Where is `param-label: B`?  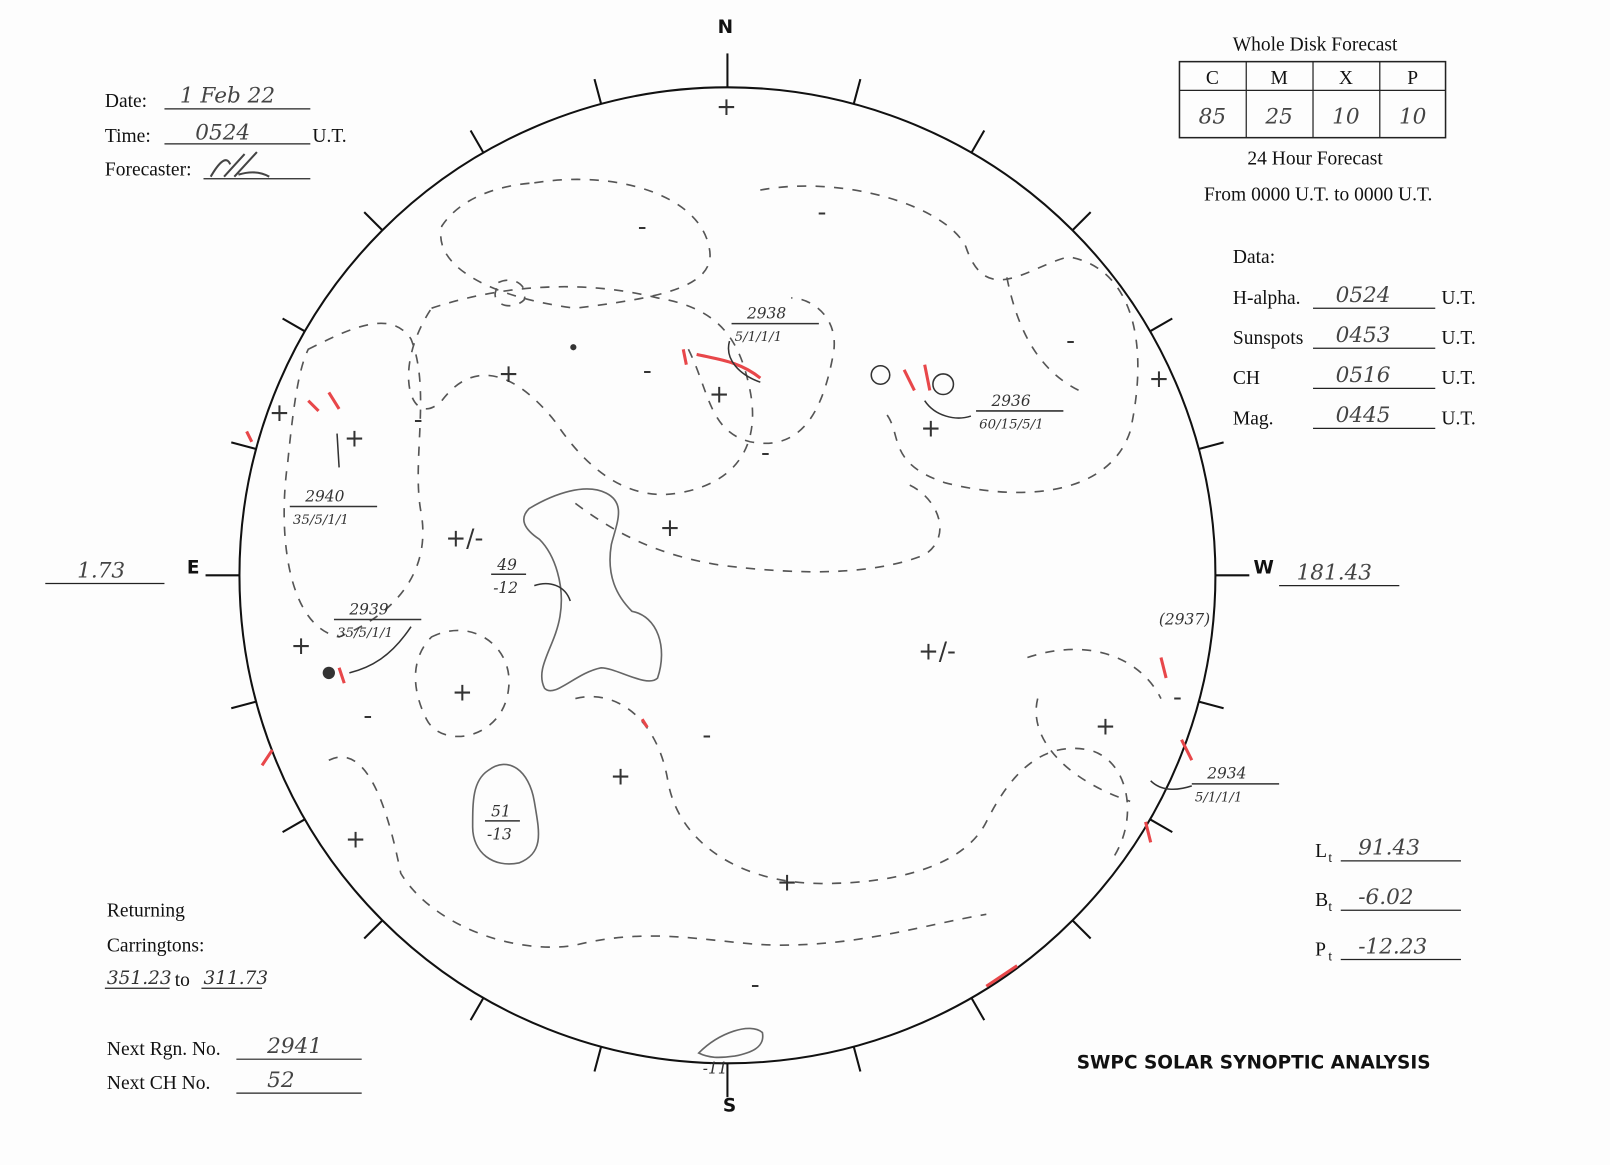
param-label: B is located at coordinates (1321, 900).